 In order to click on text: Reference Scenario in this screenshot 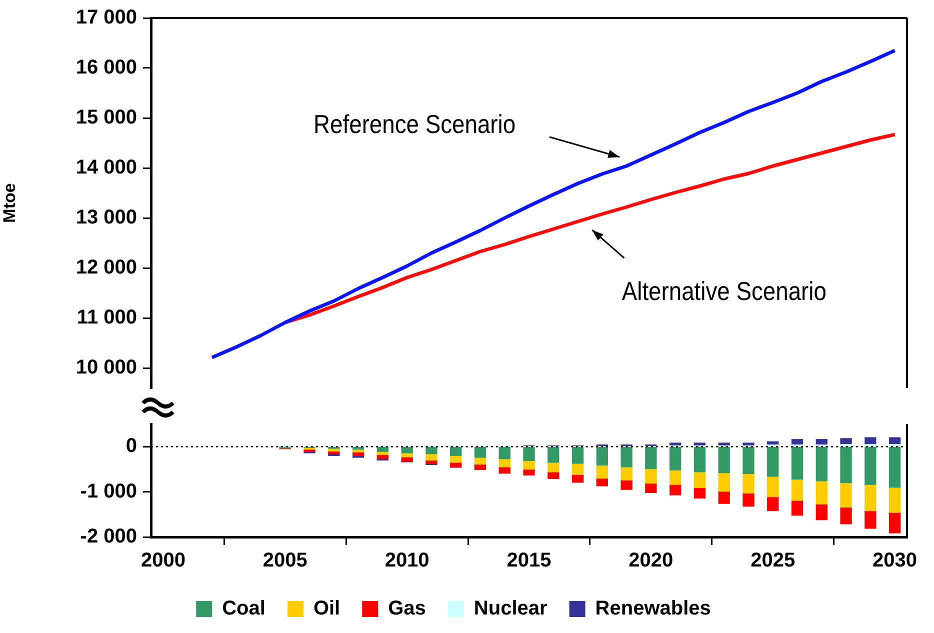, I will do `click(415, 125)`.